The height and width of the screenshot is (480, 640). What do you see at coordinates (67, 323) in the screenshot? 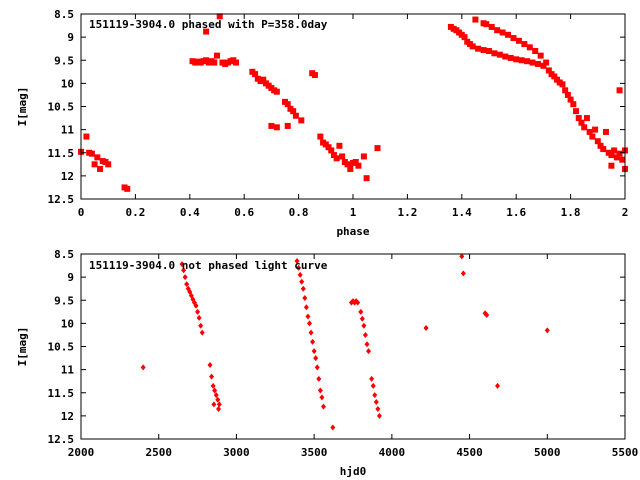
I see `y-tick-label: 10` at bounding box center [67, 323].